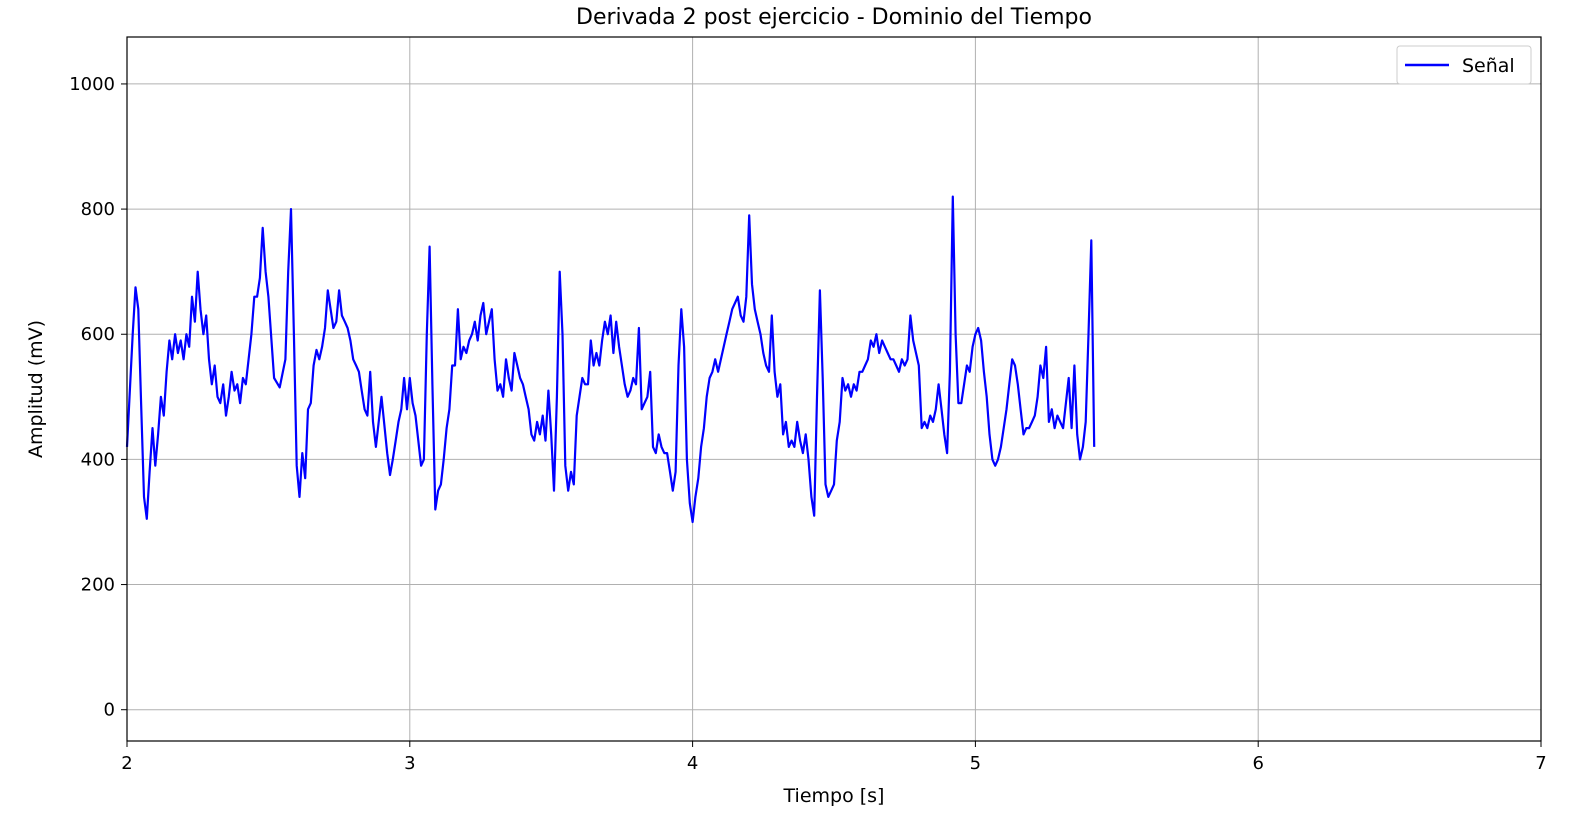 The width and height of the screenshot is (1576, 815). Describe the element at coordinates (98, 585) in the screenshot. I see `y-tick-label: 200` at that location.